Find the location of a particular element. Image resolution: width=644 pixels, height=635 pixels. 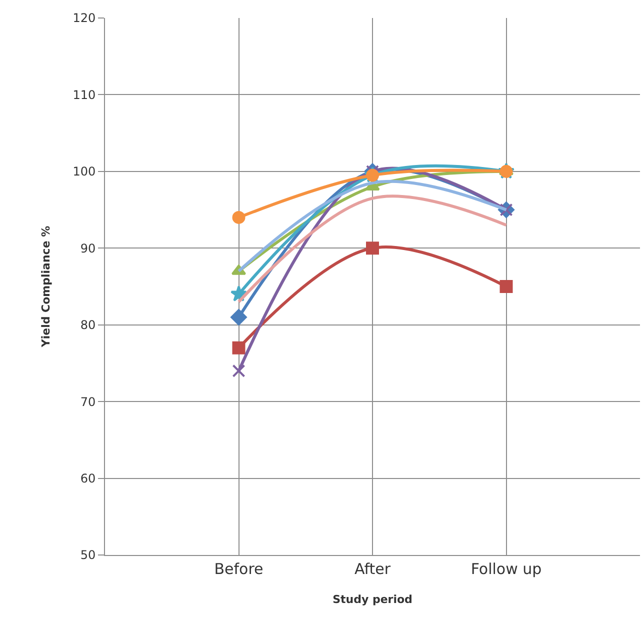

y-tick-label: 110 is located at coordinates (84, 95).